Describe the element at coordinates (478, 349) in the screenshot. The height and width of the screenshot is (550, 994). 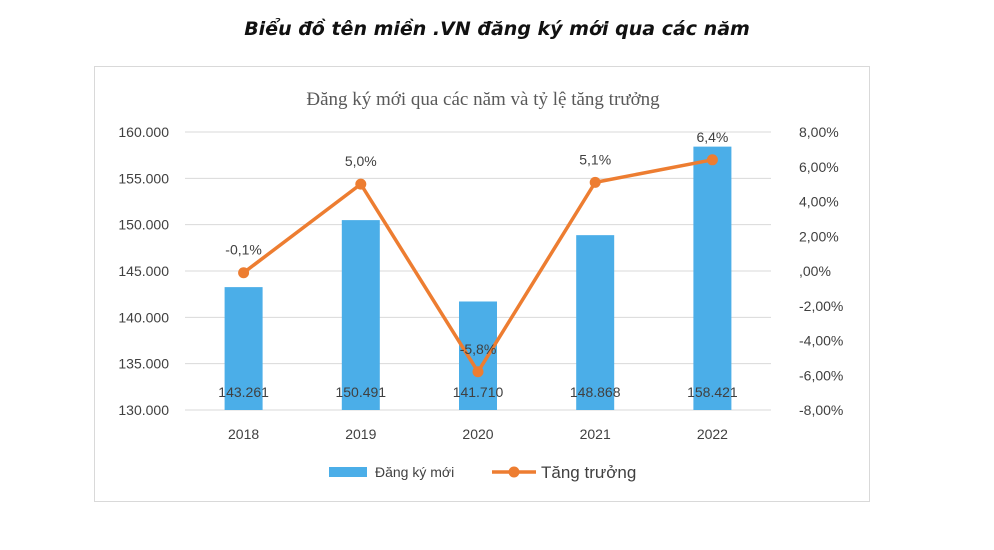
I see `growth-value-label: -5,8%` at that location.